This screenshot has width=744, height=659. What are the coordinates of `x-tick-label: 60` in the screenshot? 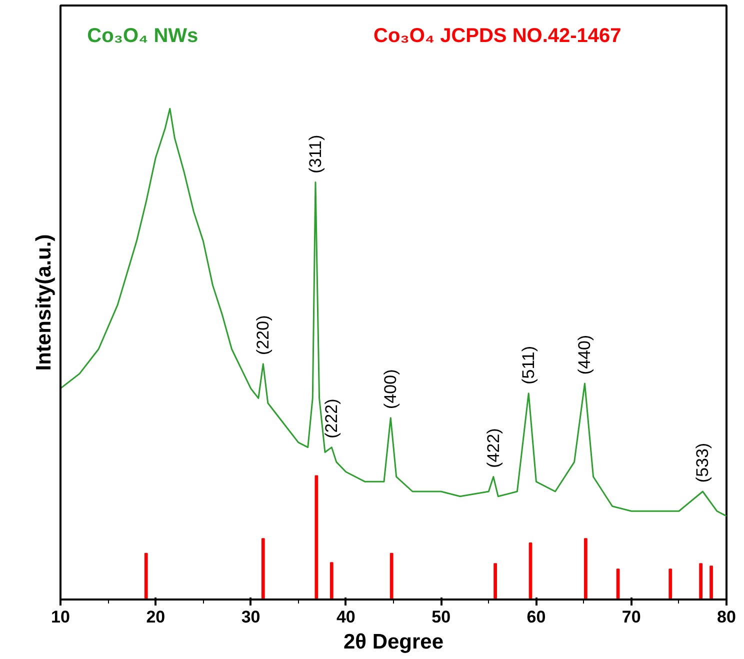 It's located at (536, 617).